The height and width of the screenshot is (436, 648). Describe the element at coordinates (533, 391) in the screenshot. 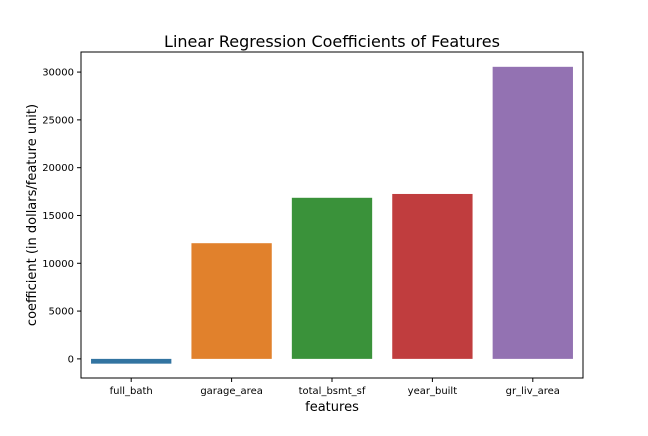

I see `x-tick-label: gr_liv_area` at that location.